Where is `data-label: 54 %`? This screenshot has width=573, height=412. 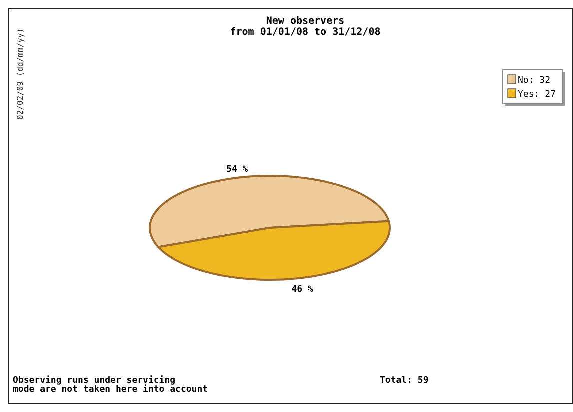
data-label: 54 % is located at coordinates (237, 169).